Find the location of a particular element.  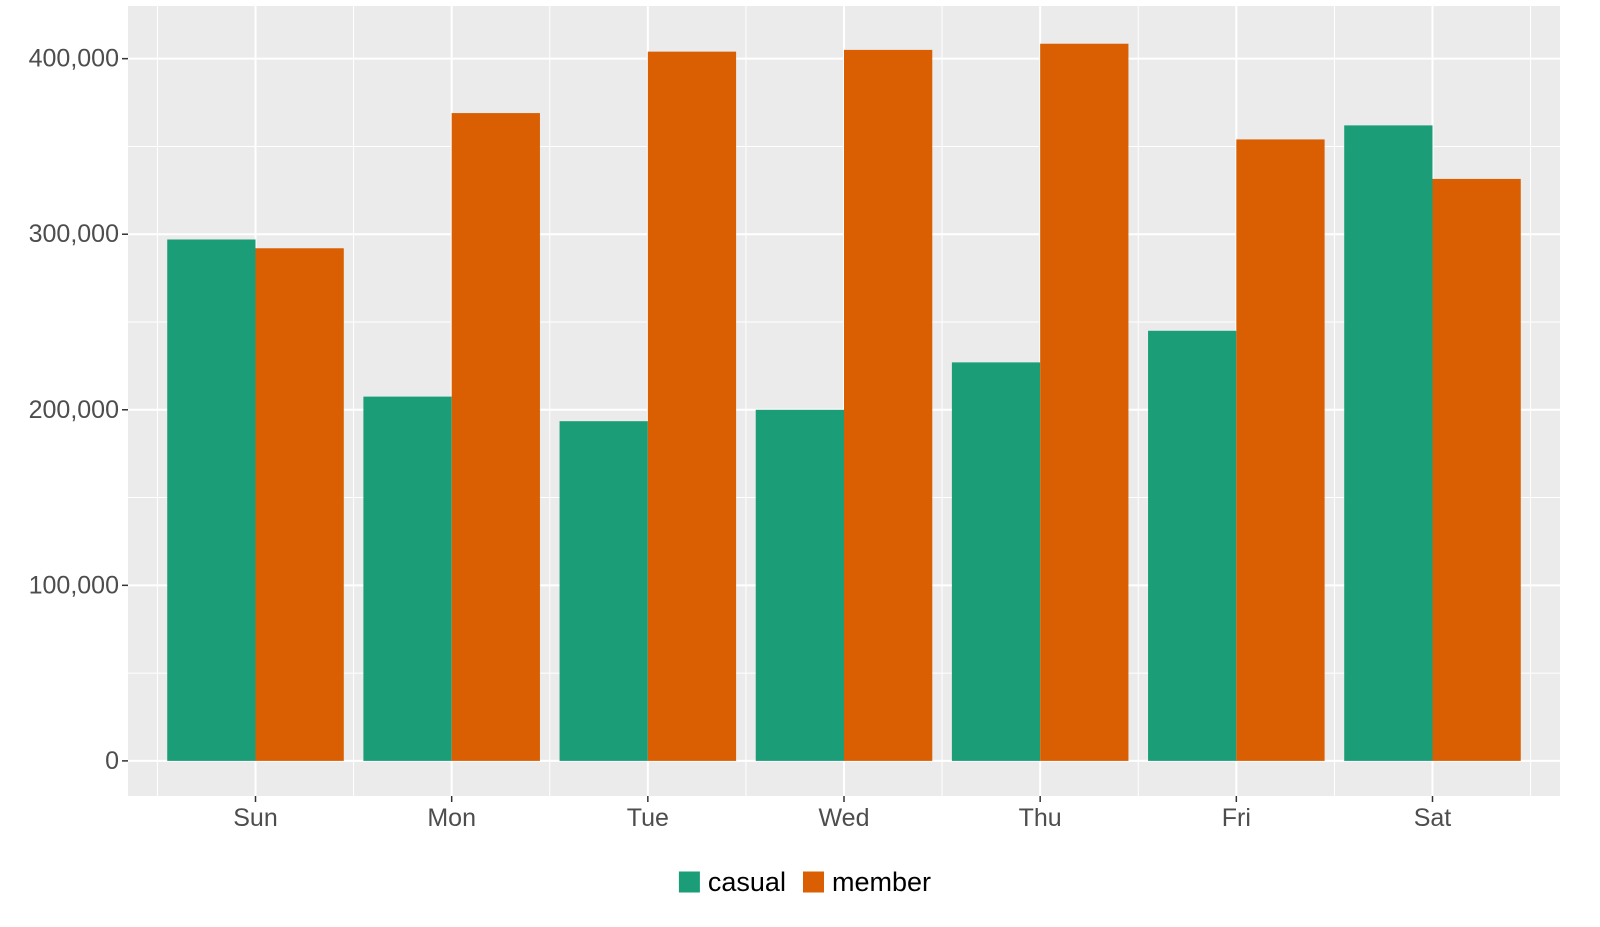

bar-casual-sun is located at coordinates (211, 500).